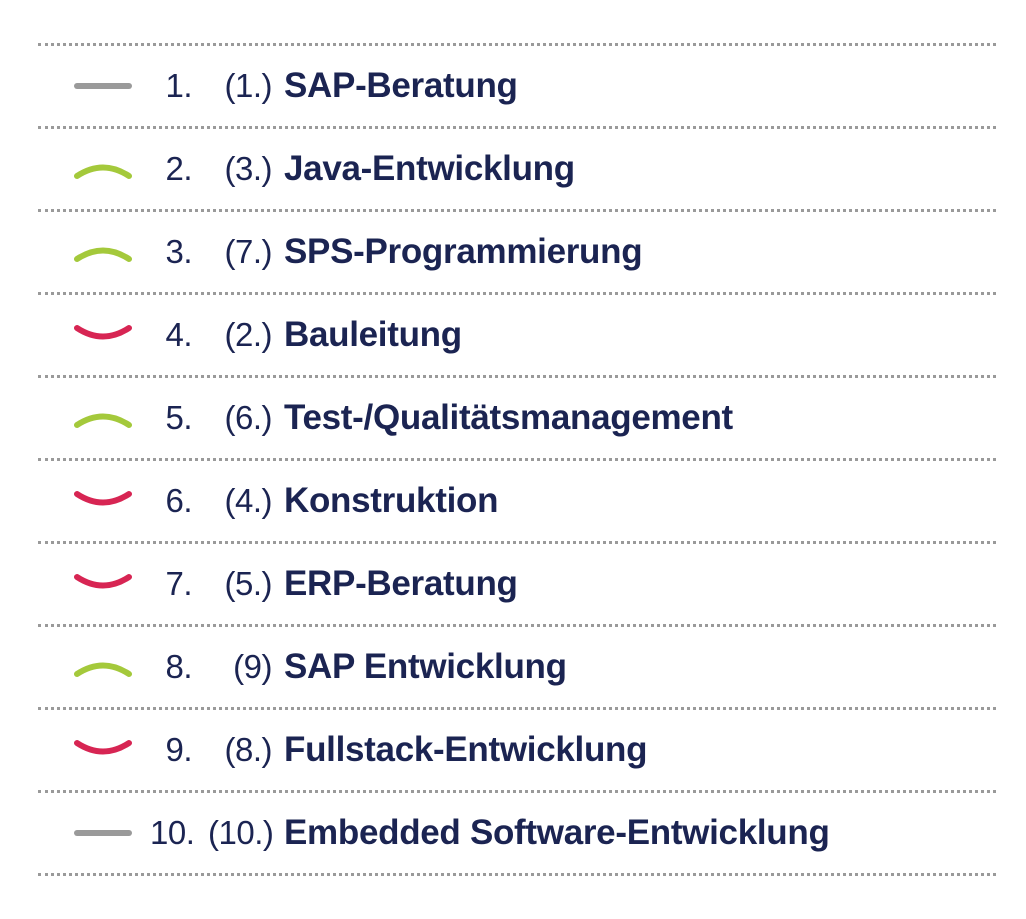 Image resolution: width=1026 pixels, height=919 pixels. I want to click on previous-rank: (2.), so click(248, 334).